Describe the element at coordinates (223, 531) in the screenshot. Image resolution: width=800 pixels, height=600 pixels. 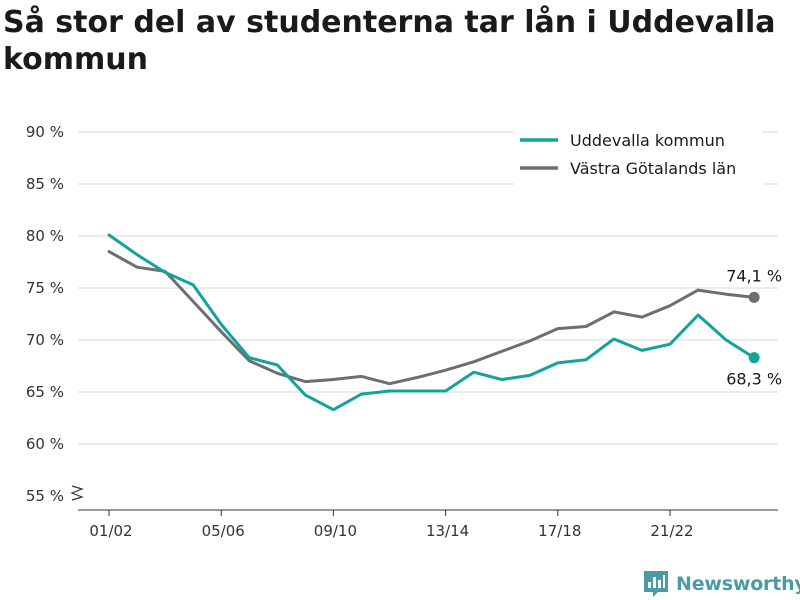
I see `x-tick-label: 05/06` at that location.